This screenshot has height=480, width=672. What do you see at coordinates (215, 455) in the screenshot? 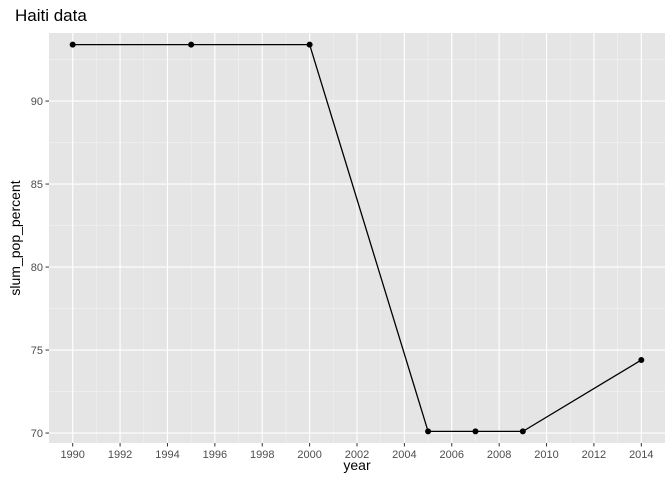
I see `x-tick-label: 1996` at bounding box center [215, 455].